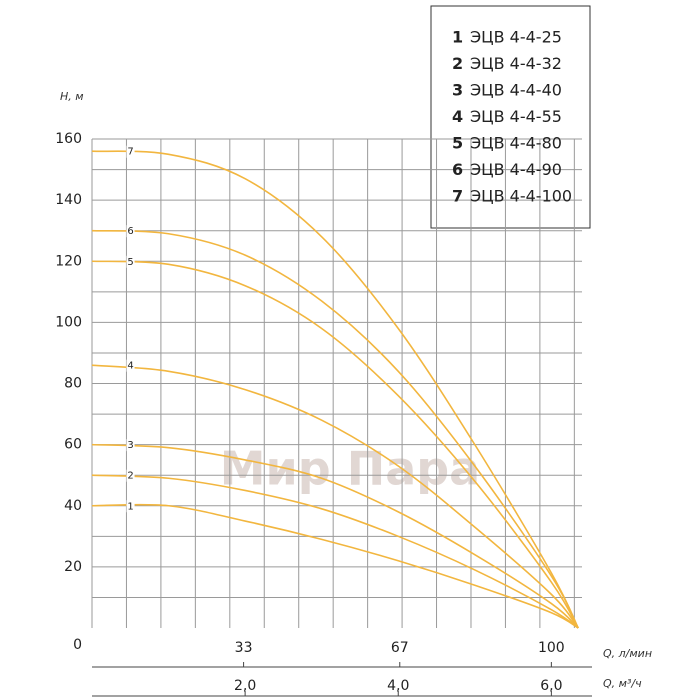 This screenshot has width=700, height=700. Describe the element at coordinates (457, 196) in the screenshot. I see `legend-number: 7` at that location.